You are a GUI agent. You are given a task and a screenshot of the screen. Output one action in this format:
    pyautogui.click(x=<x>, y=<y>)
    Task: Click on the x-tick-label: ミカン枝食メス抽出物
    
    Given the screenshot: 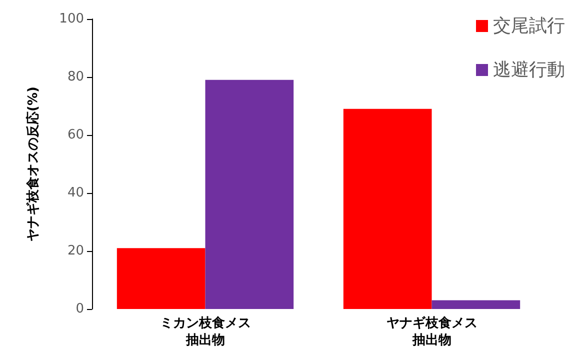 What is the action you would take?
    pyautogui.click(x=205, y=332)
    